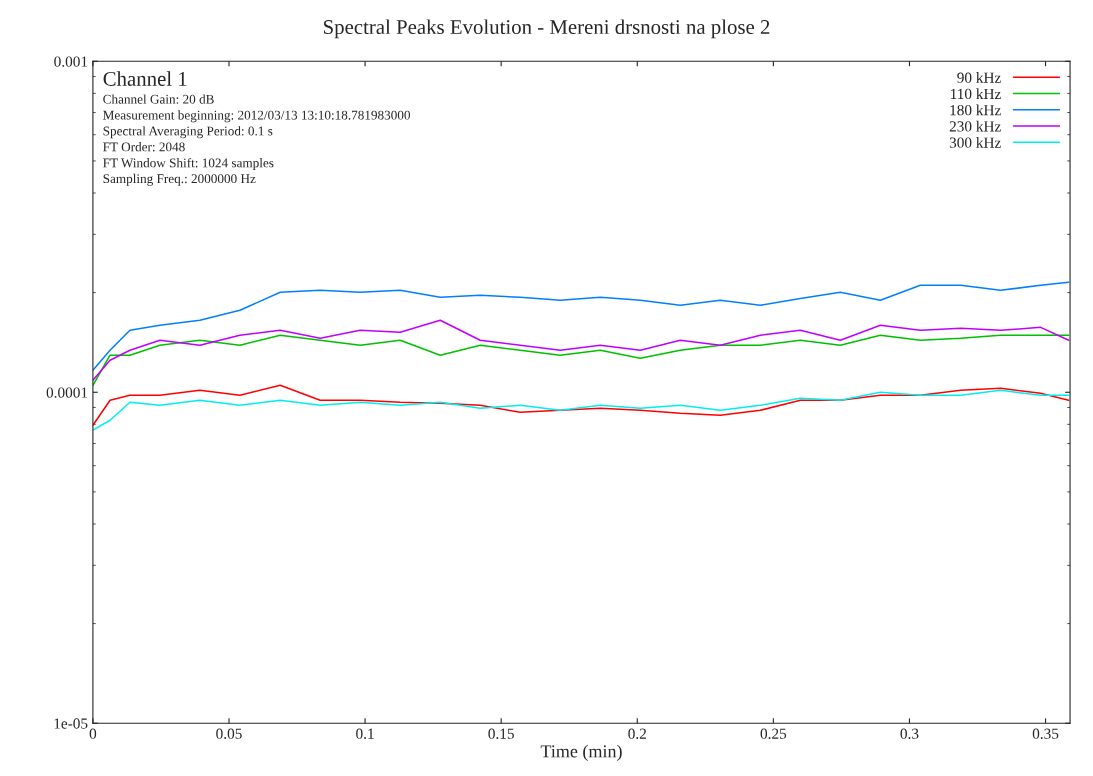 This screenshot has width=1093, height=776. Describe the element at coordinates (773, 733) in the screenshot. I see `x-tick-label: 0.25` at that location.